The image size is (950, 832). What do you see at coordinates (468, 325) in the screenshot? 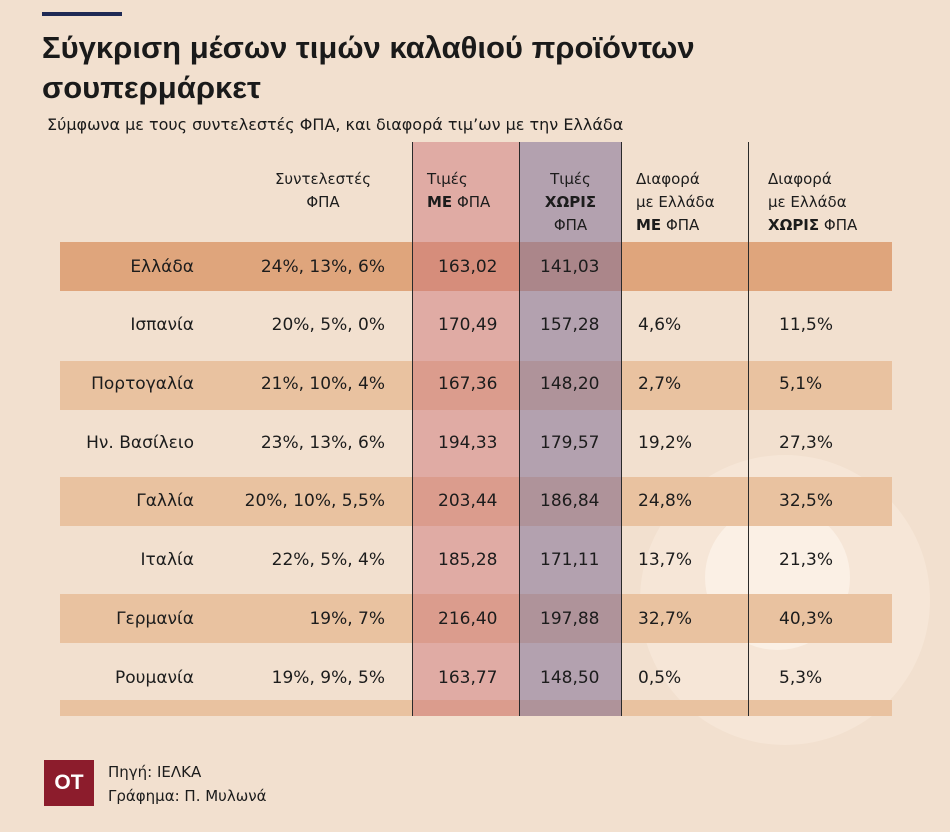
I see `price-with-vat-cell: 170,49` at bounding box center [468, 325].